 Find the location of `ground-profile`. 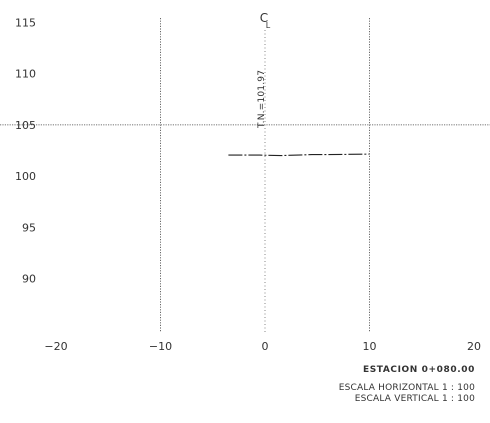

ground-profile is located at coordinates (299, 155).